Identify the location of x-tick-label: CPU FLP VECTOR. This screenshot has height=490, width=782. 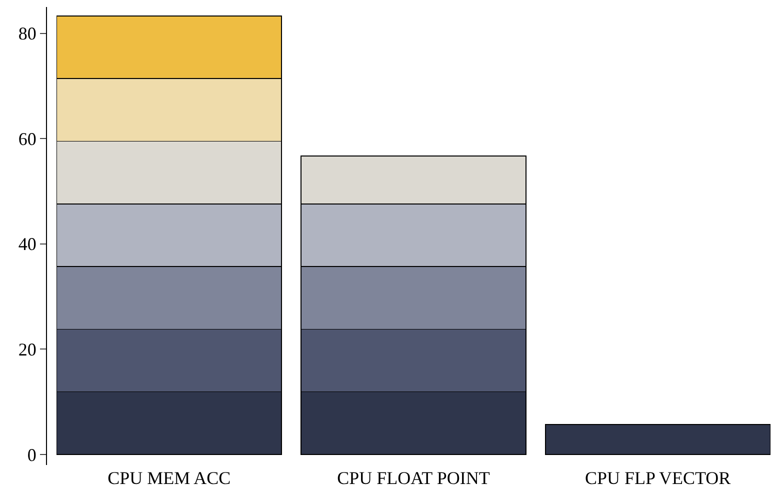
(657, 478).